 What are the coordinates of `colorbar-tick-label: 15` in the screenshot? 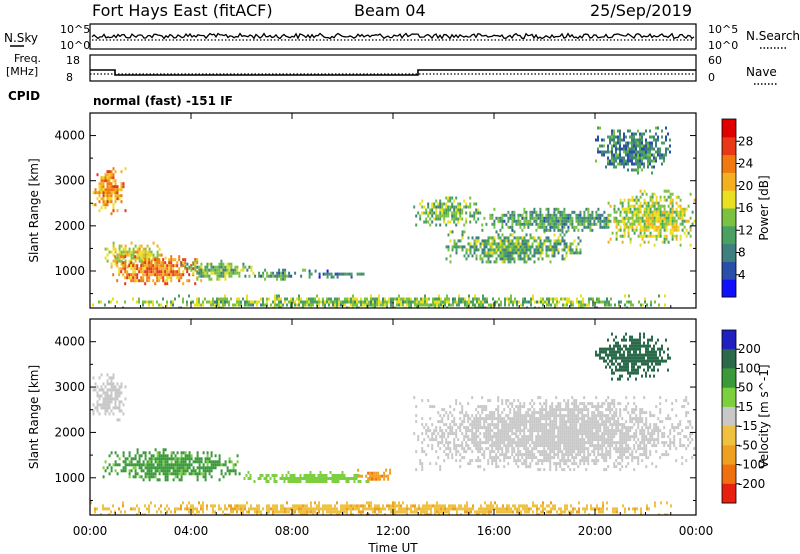 It's located at (745, 407).